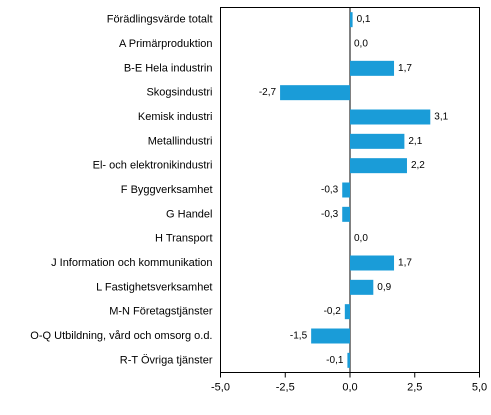 The image size is (491, 415). What do you see at coordinates (349, 388) in the screenshot?
I see `x-tick-label: 0,0` at bounding box center [349, 388].